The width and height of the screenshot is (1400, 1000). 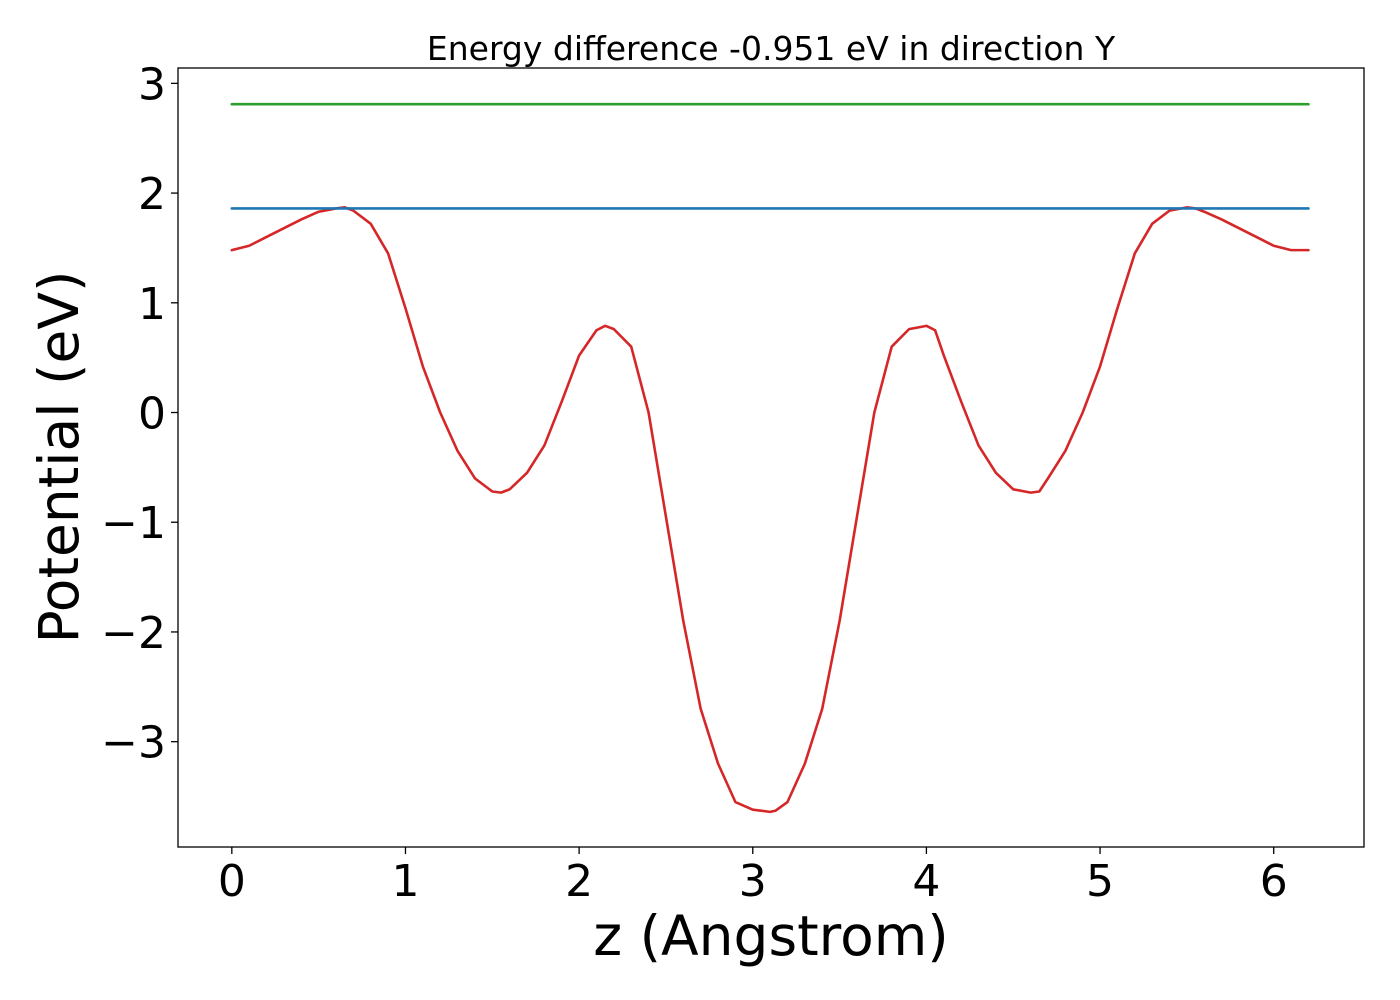 I want to click on y-tick-label: −2, so click(x=133, y=633).